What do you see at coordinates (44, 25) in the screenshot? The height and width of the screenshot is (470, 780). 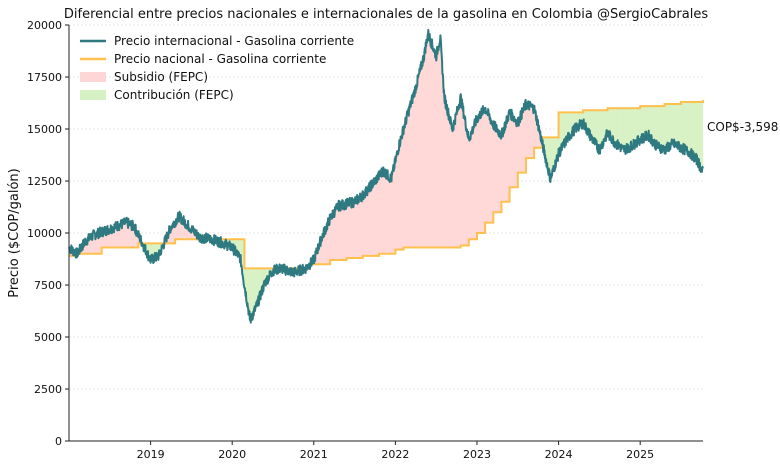 I see `y-tick-label: 20000` at bounding box center [44, 25].